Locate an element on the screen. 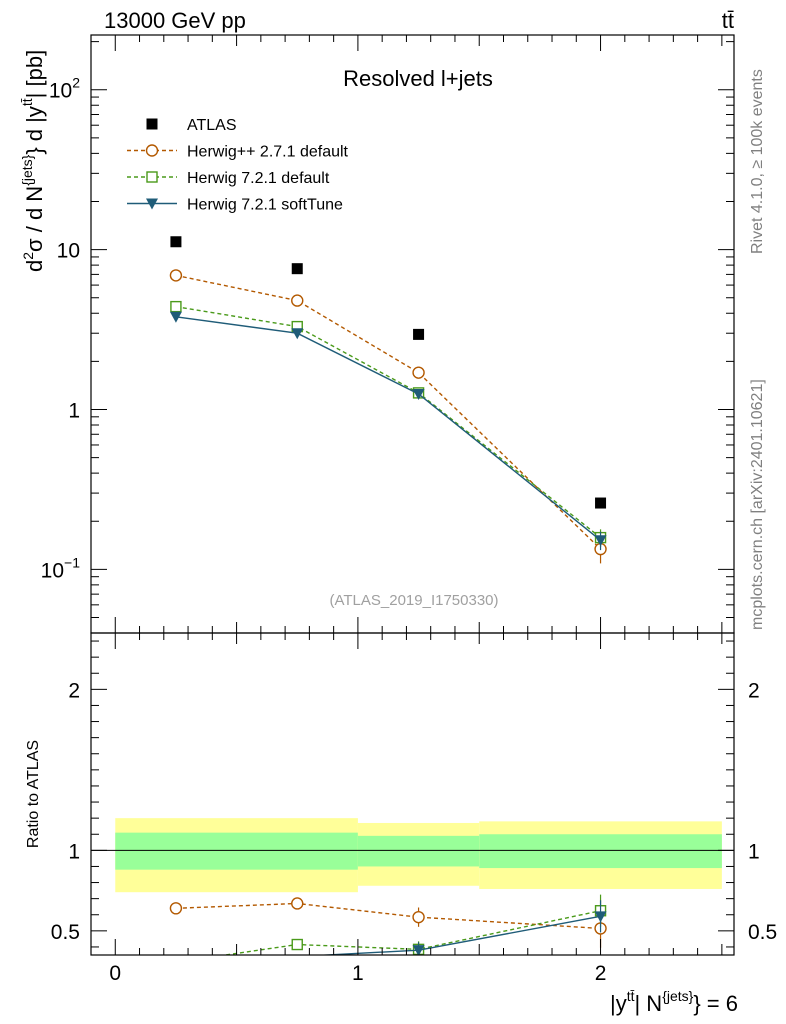 This screenshot has height=1024, width=786. energy-label: 13000 GeV pp is located at coordinates (175, 20).